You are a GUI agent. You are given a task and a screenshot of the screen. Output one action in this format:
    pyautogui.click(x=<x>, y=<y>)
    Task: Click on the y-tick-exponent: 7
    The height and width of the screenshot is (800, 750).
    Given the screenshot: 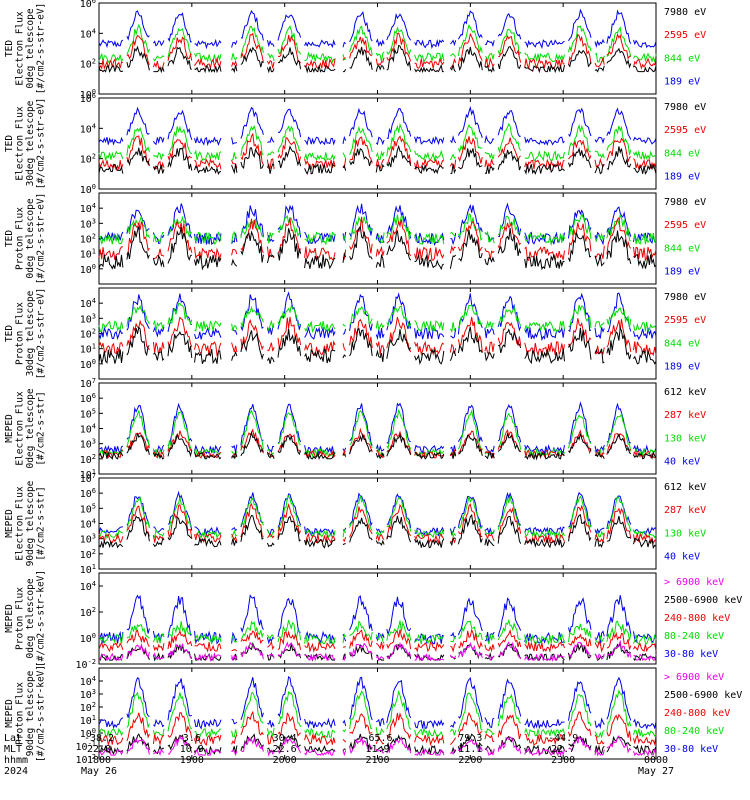 What is the action you would take?
    pyautogui.click(x=94, y=381)
    